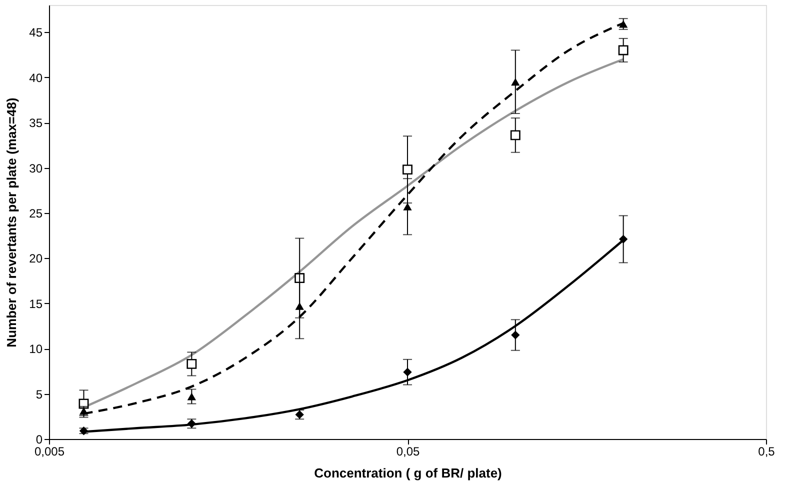 The image size is (790, 495). Describe the element at coordinates (36, 213) in the screenshot. I see `y-tick-label: 25` at that location.